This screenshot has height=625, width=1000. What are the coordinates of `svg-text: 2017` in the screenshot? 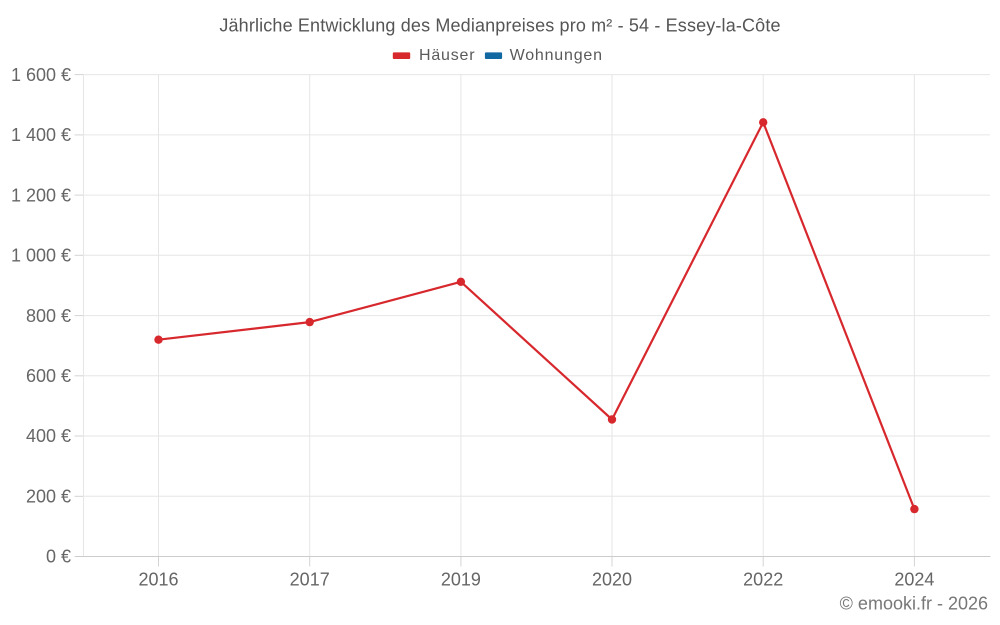 It's located at (310, 580).